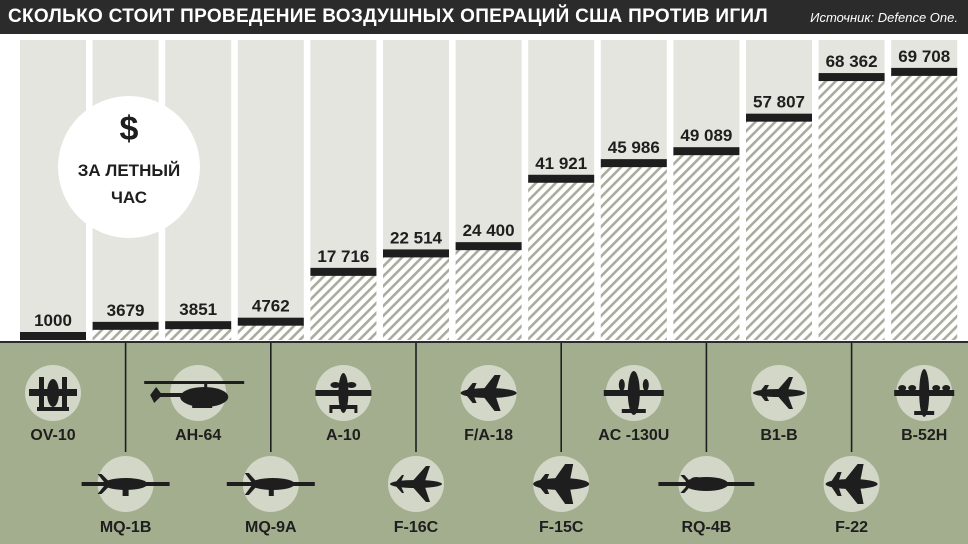 The height and width of the screenshot is (544, 968). What do you see at coordinates (561, 484) in the screenshot?
I see `f15c-icon` at bounding box center [561, 484].